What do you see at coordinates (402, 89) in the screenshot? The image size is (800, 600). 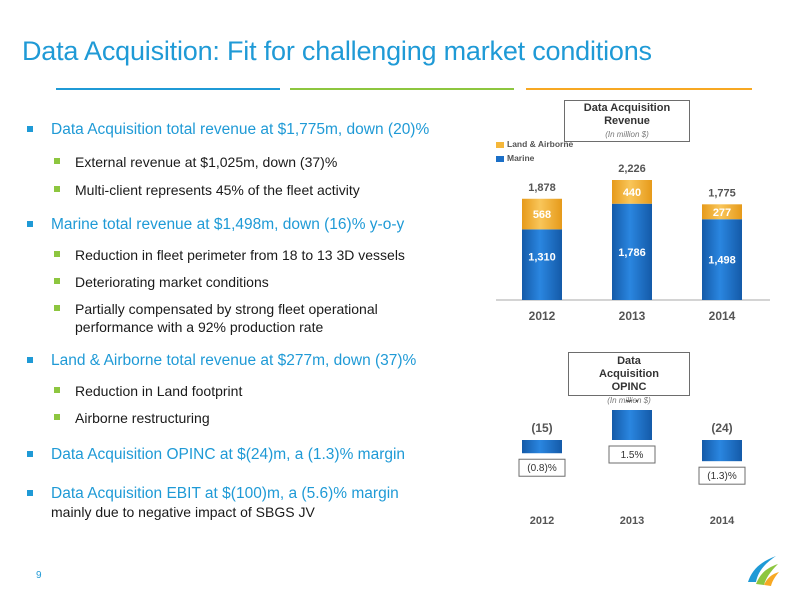 I see `title-rule-green` at bounding box center [402, 89].